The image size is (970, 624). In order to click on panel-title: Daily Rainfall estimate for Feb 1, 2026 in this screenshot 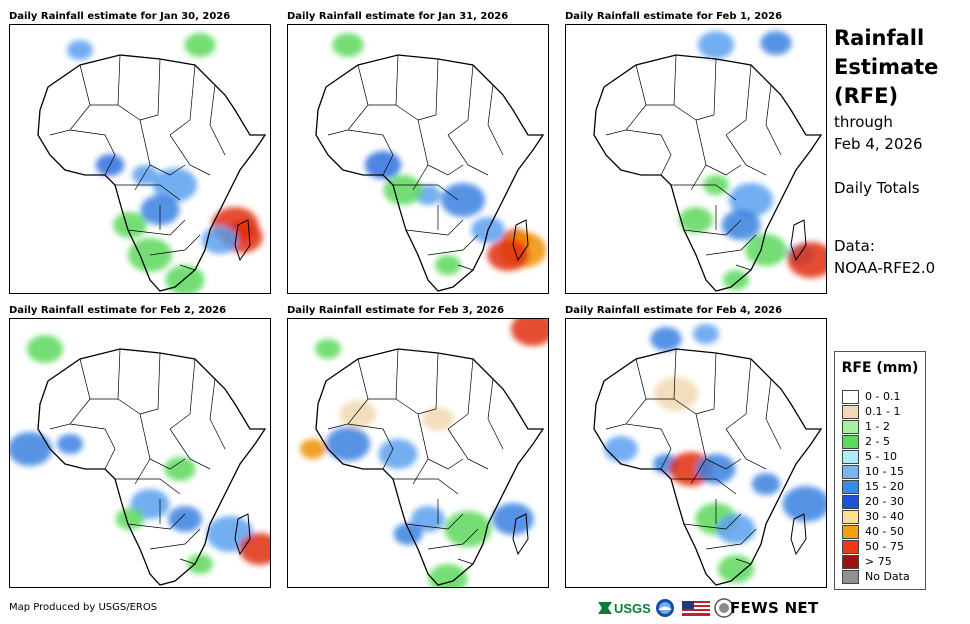, I will do `click(674, 16)`.